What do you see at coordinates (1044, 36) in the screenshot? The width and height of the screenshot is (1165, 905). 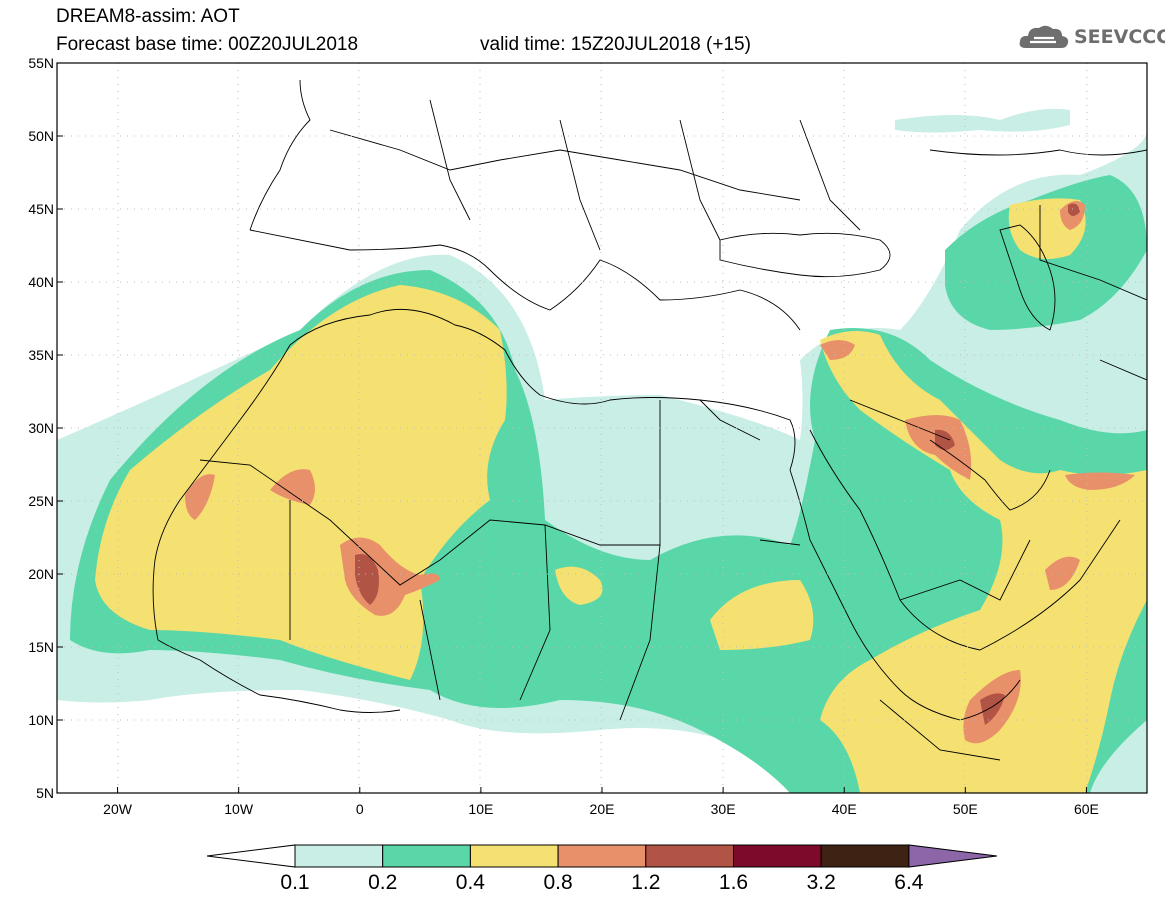 I see `cloud-icon` at bounding box center [1044, 36].